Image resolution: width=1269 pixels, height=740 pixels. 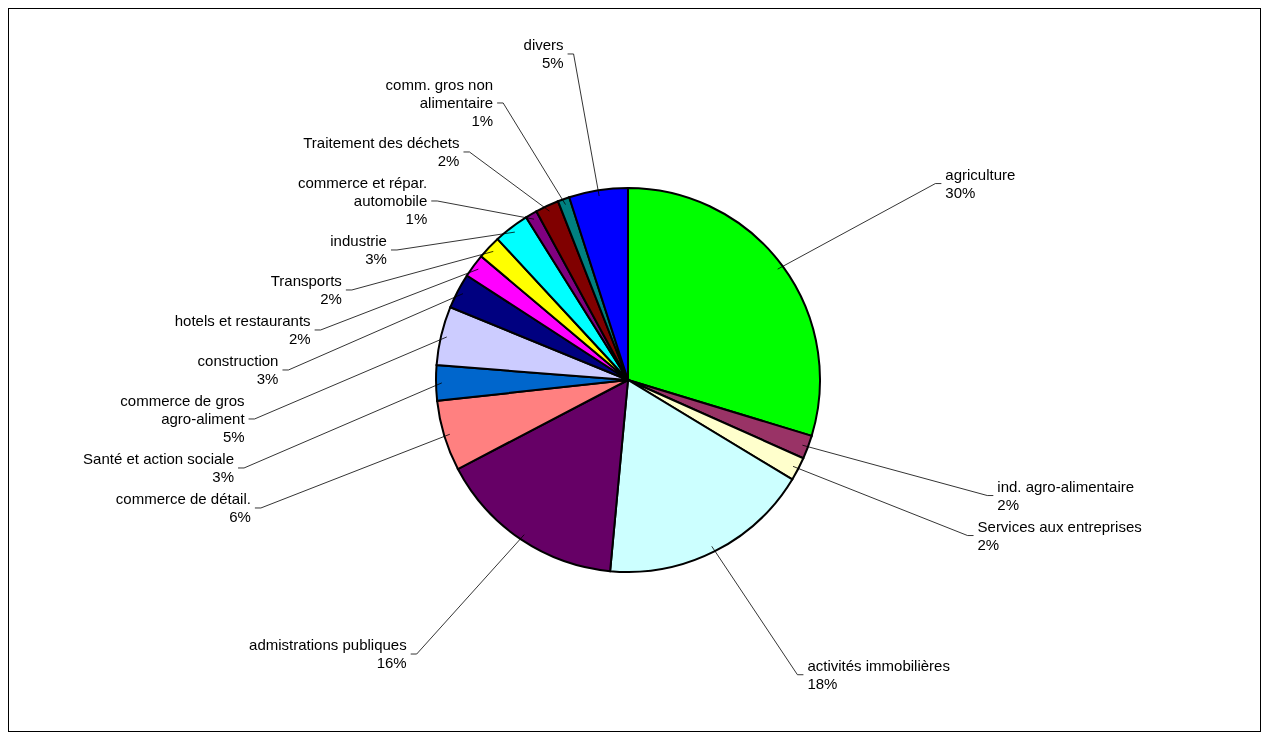 I want to click on data-label: 16%, so click(x=391, y=663).